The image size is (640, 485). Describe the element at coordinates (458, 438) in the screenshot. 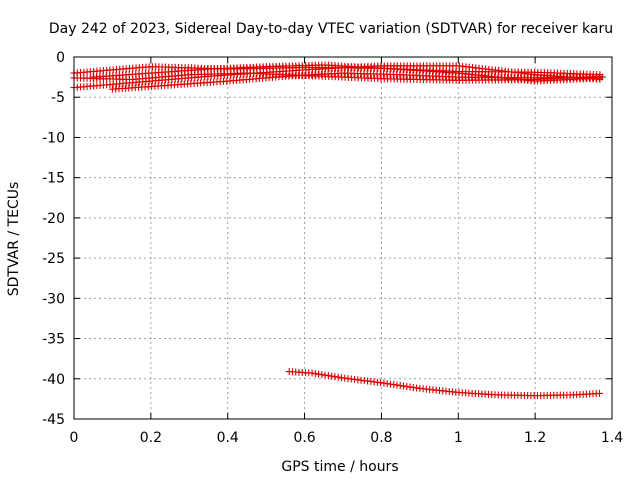

I see `x-tick-label: 1` at that location.